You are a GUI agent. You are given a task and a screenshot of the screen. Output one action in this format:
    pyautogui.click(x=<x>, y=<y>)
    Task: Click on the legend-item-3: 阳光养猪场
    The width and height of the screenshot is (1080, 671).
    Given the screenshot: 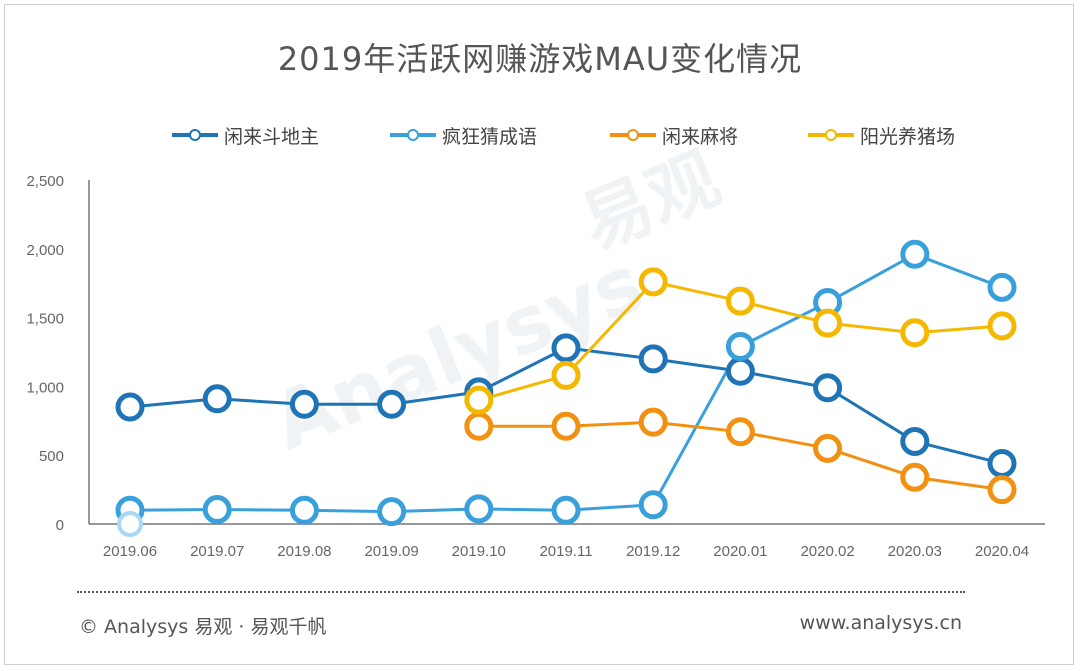 What is the action you would take?
    pyautogui.click(x=881, y=135)
    